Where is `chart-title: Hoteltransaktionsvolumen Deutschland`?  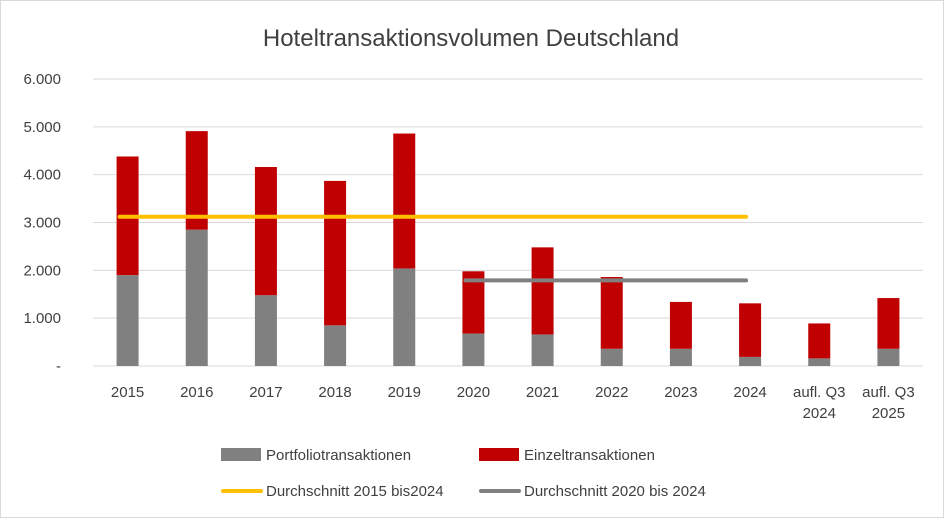 chart-title: Hoteltransaktionsvolumen Deutschland is located at coordinates (471, 38).